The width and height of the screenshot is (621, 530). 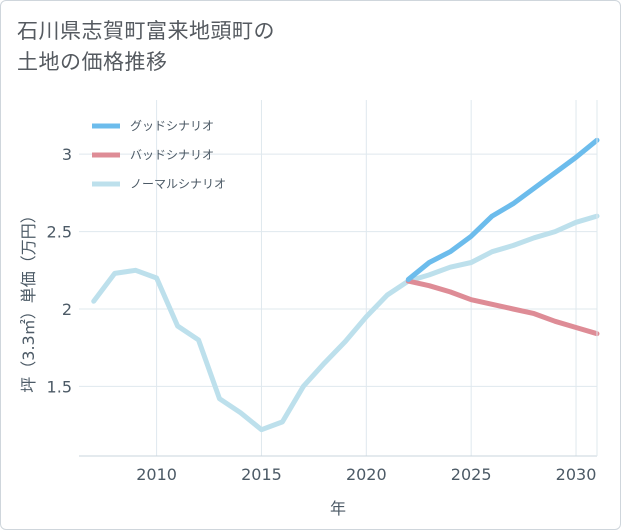 What do you see at coordinates (502, 307) in the screenshot?
I see `series-line-bad` at bounding box center [502, 307].